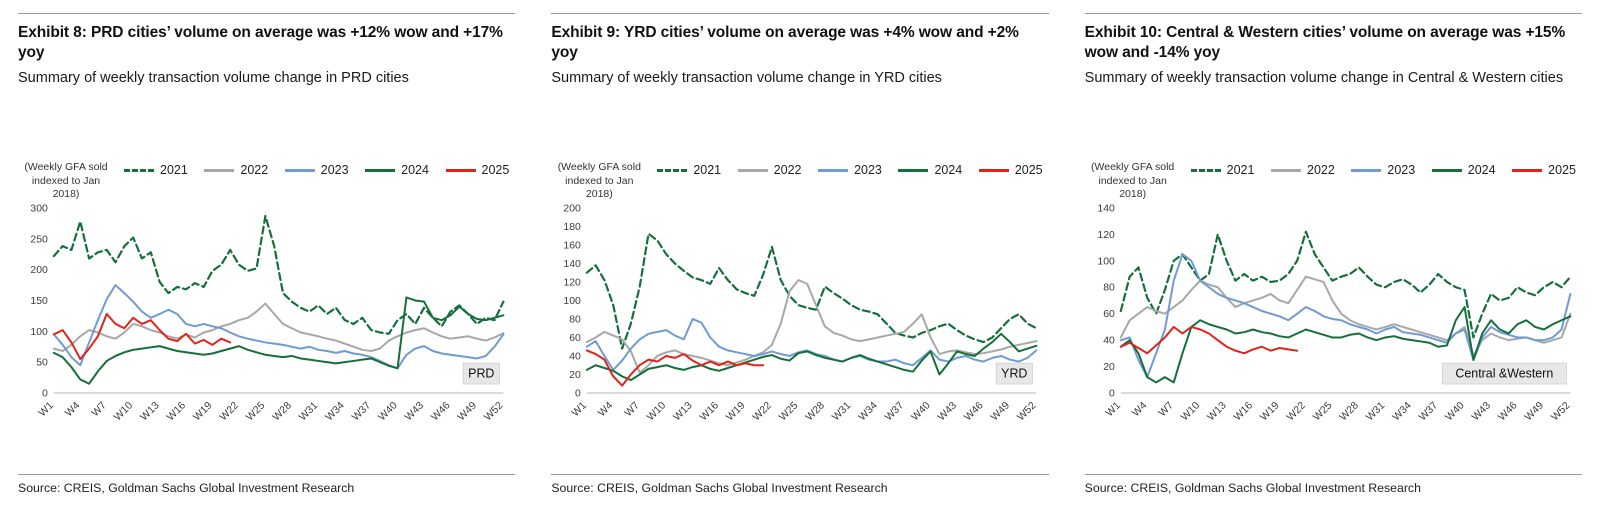 Image resolution: width=1600 pixels, height=505 pixels. I want to click on y-tick-label: 140, so click(573, 264).